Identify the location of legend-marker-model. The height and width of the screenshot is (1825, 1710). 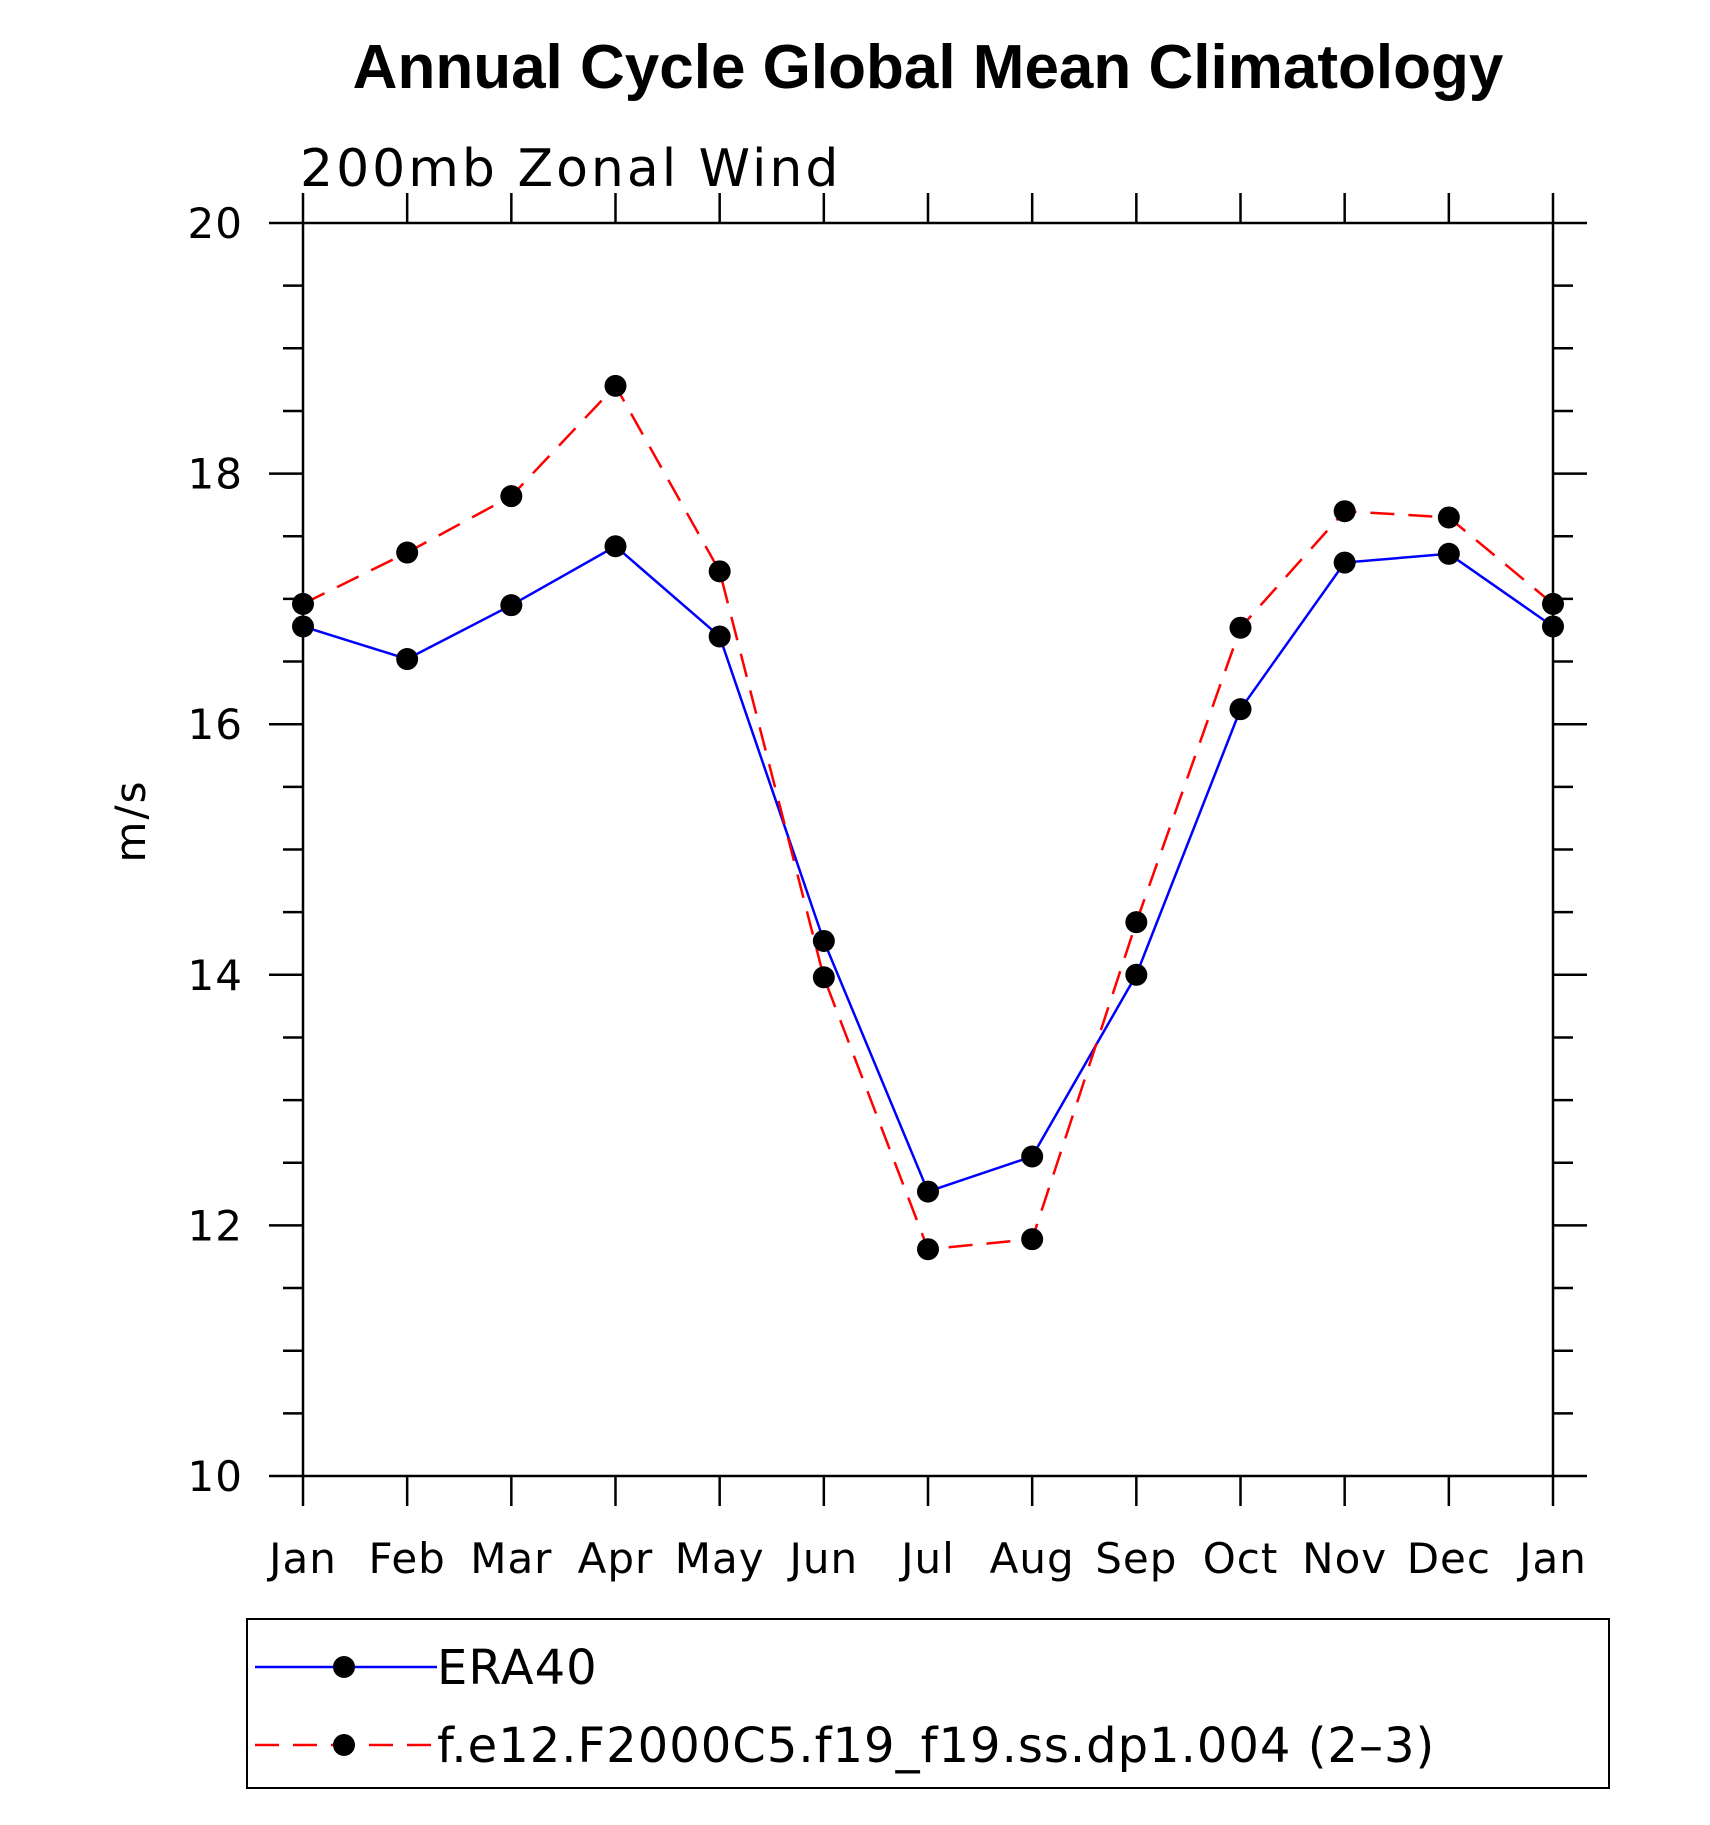
(344, 1745).